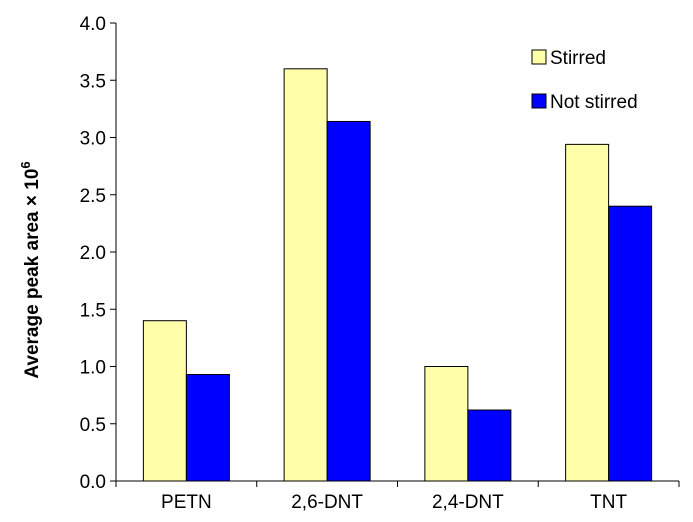  What do you see at coordinates (327, 502) in the screenshot?
I see `x-tick-label: 2,6-DNT` at bounding box center [327, 502].